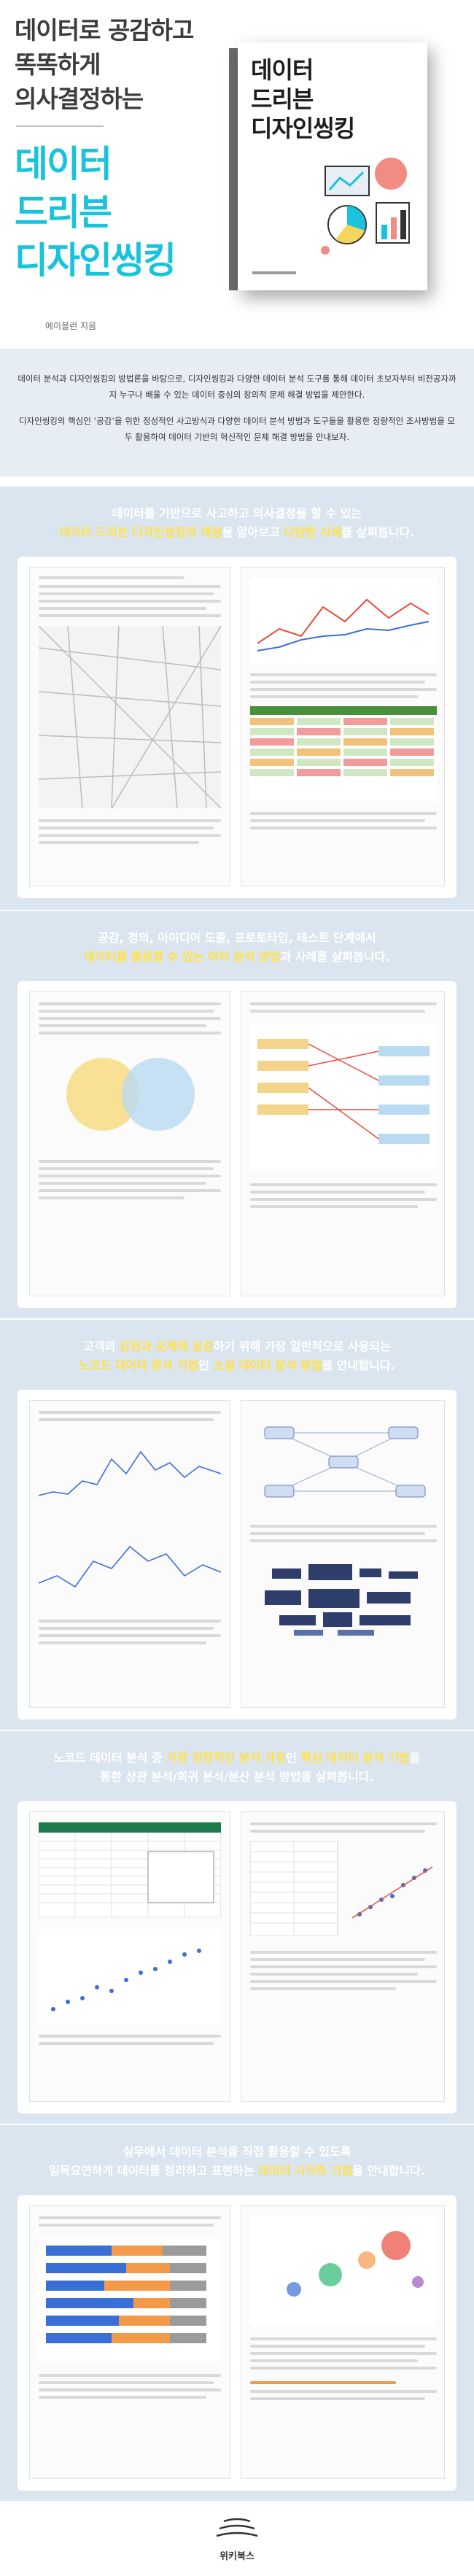 The image size is (474, 2576). I want to click on section-5-line1: 실무에서 데이터 분석을 직접 활용할 수 있도록, so click(237, 2152).